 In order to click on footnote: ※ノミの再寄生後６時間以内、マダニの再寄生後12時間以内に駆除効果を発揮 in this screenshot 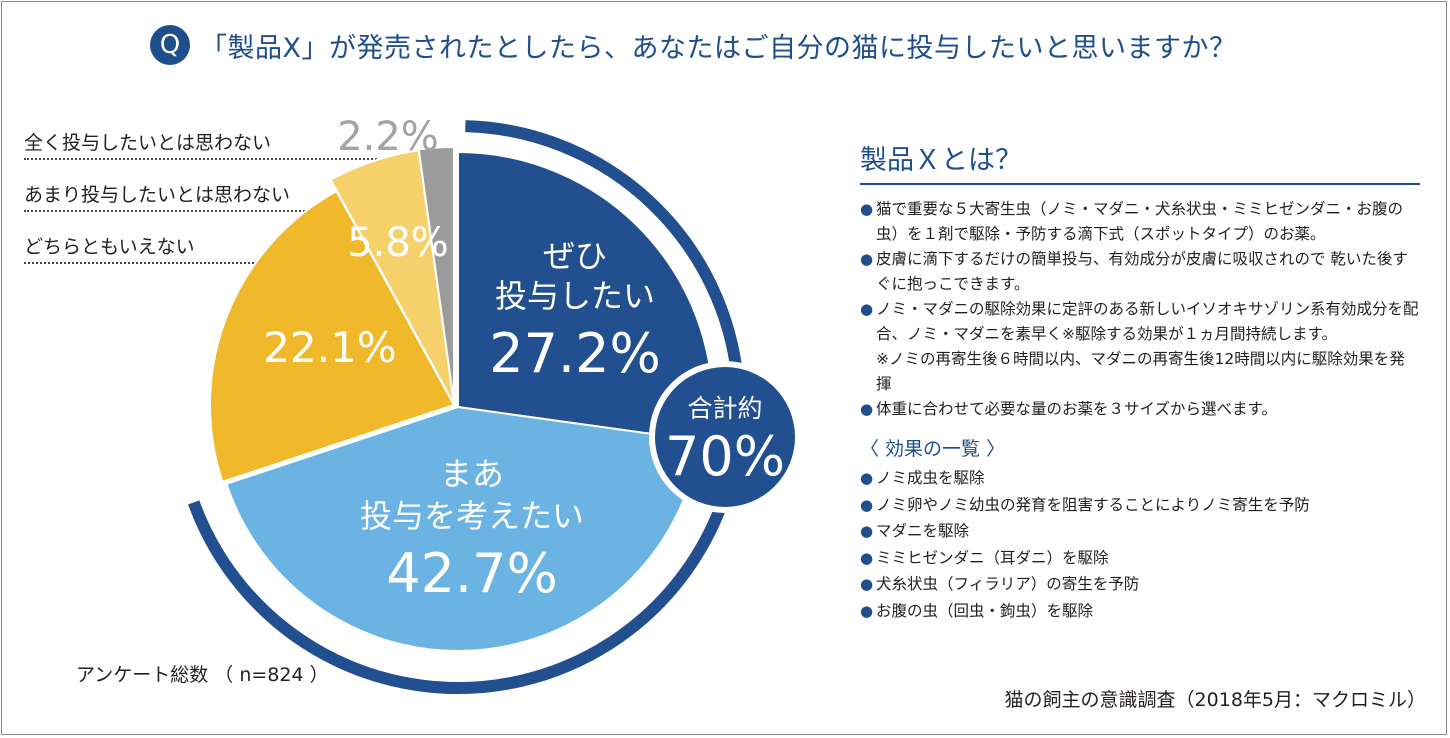, I will do `click(1140, 371)`.